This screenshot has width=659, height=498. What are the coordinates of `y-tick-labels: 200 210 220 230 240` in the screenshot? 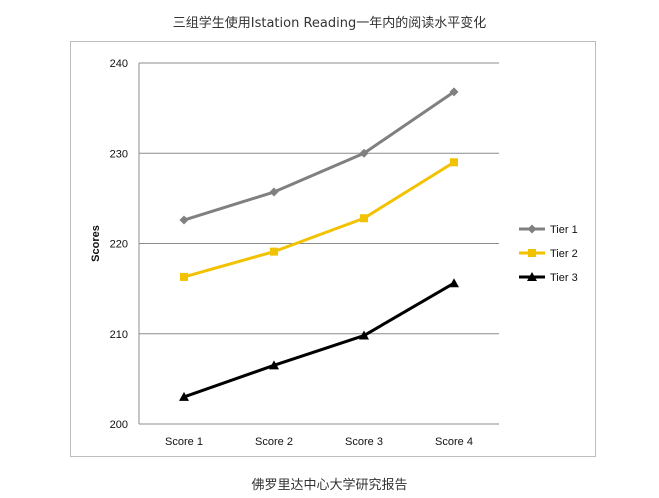 It's located at (119, 244).